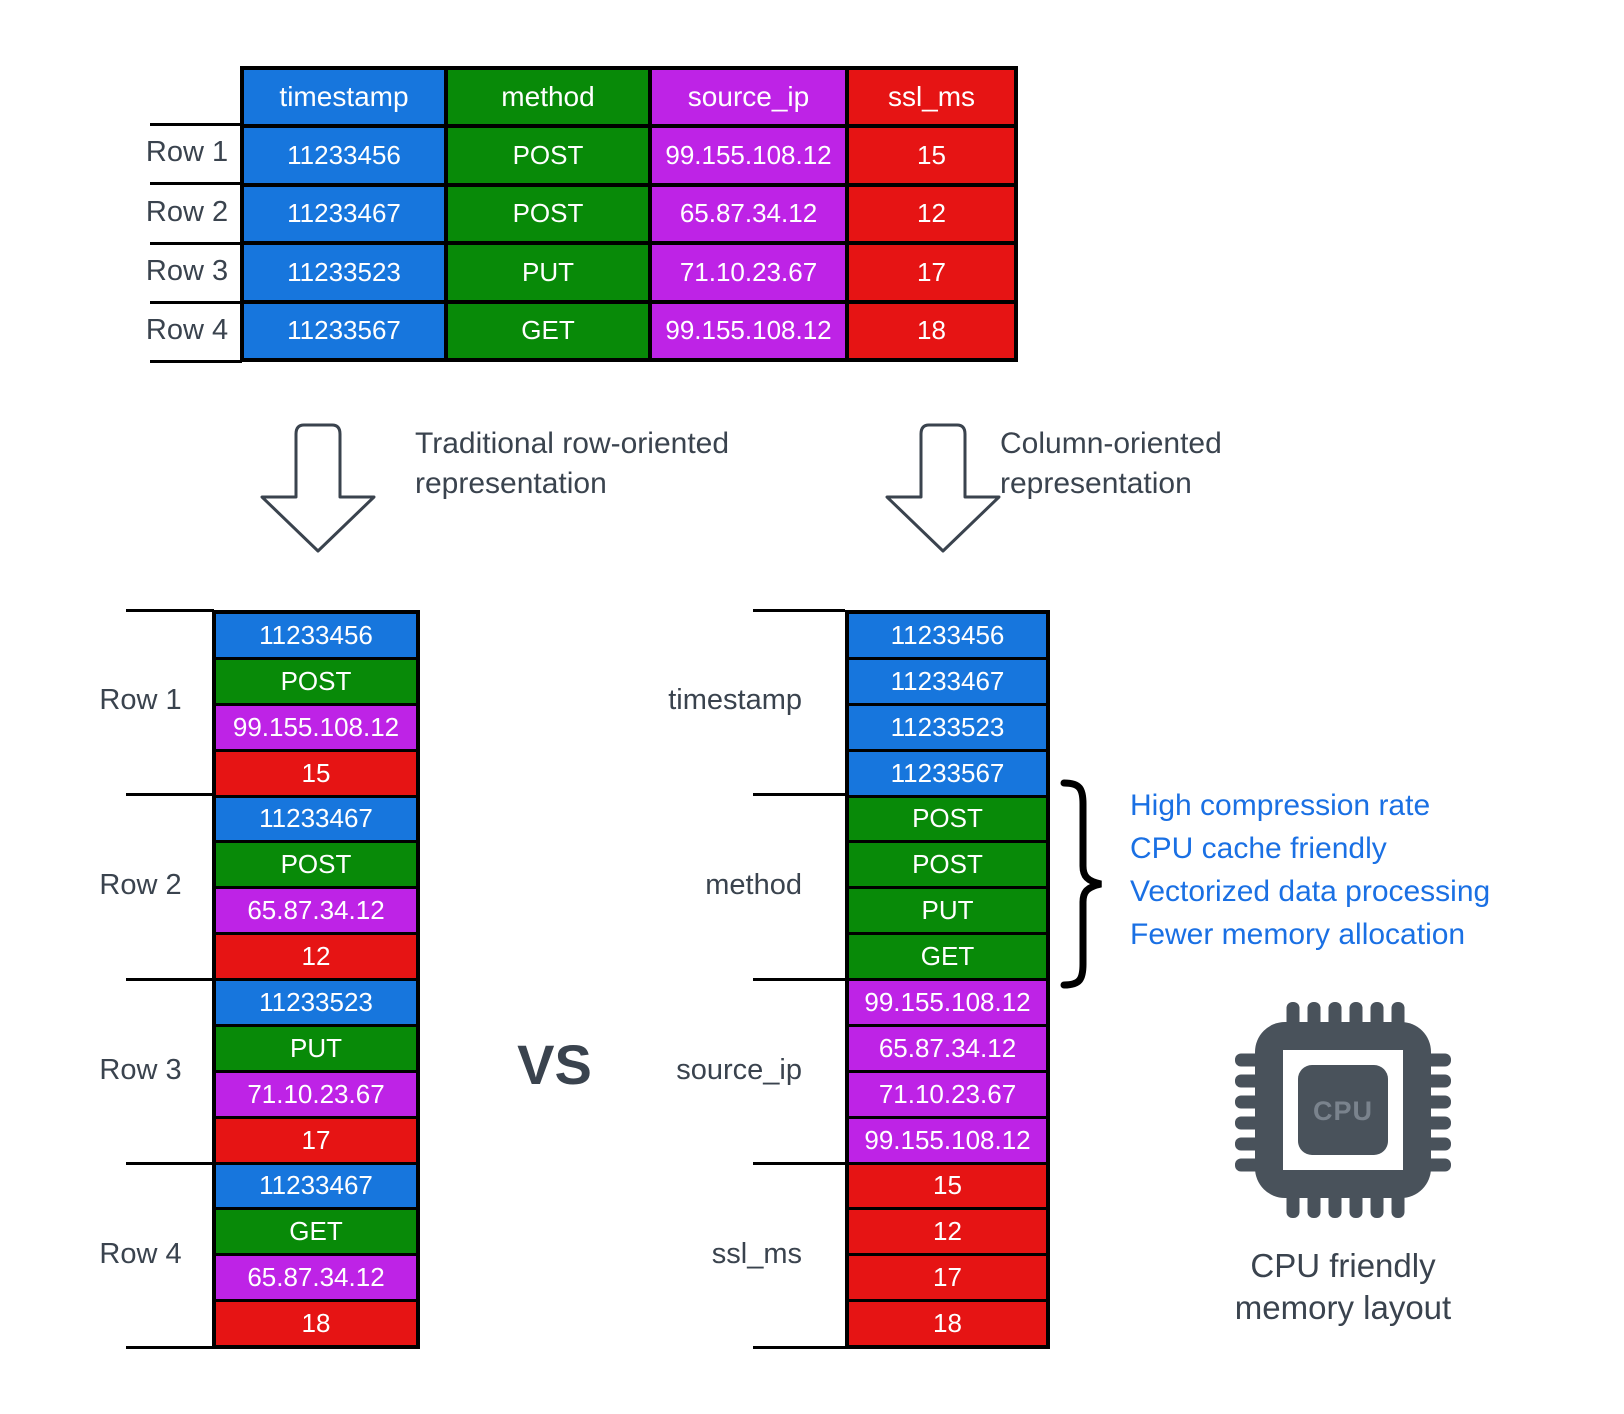  Describe the element at coordinates (548, 272) in the screenshot. I see `table-cell: PUT` at that location.